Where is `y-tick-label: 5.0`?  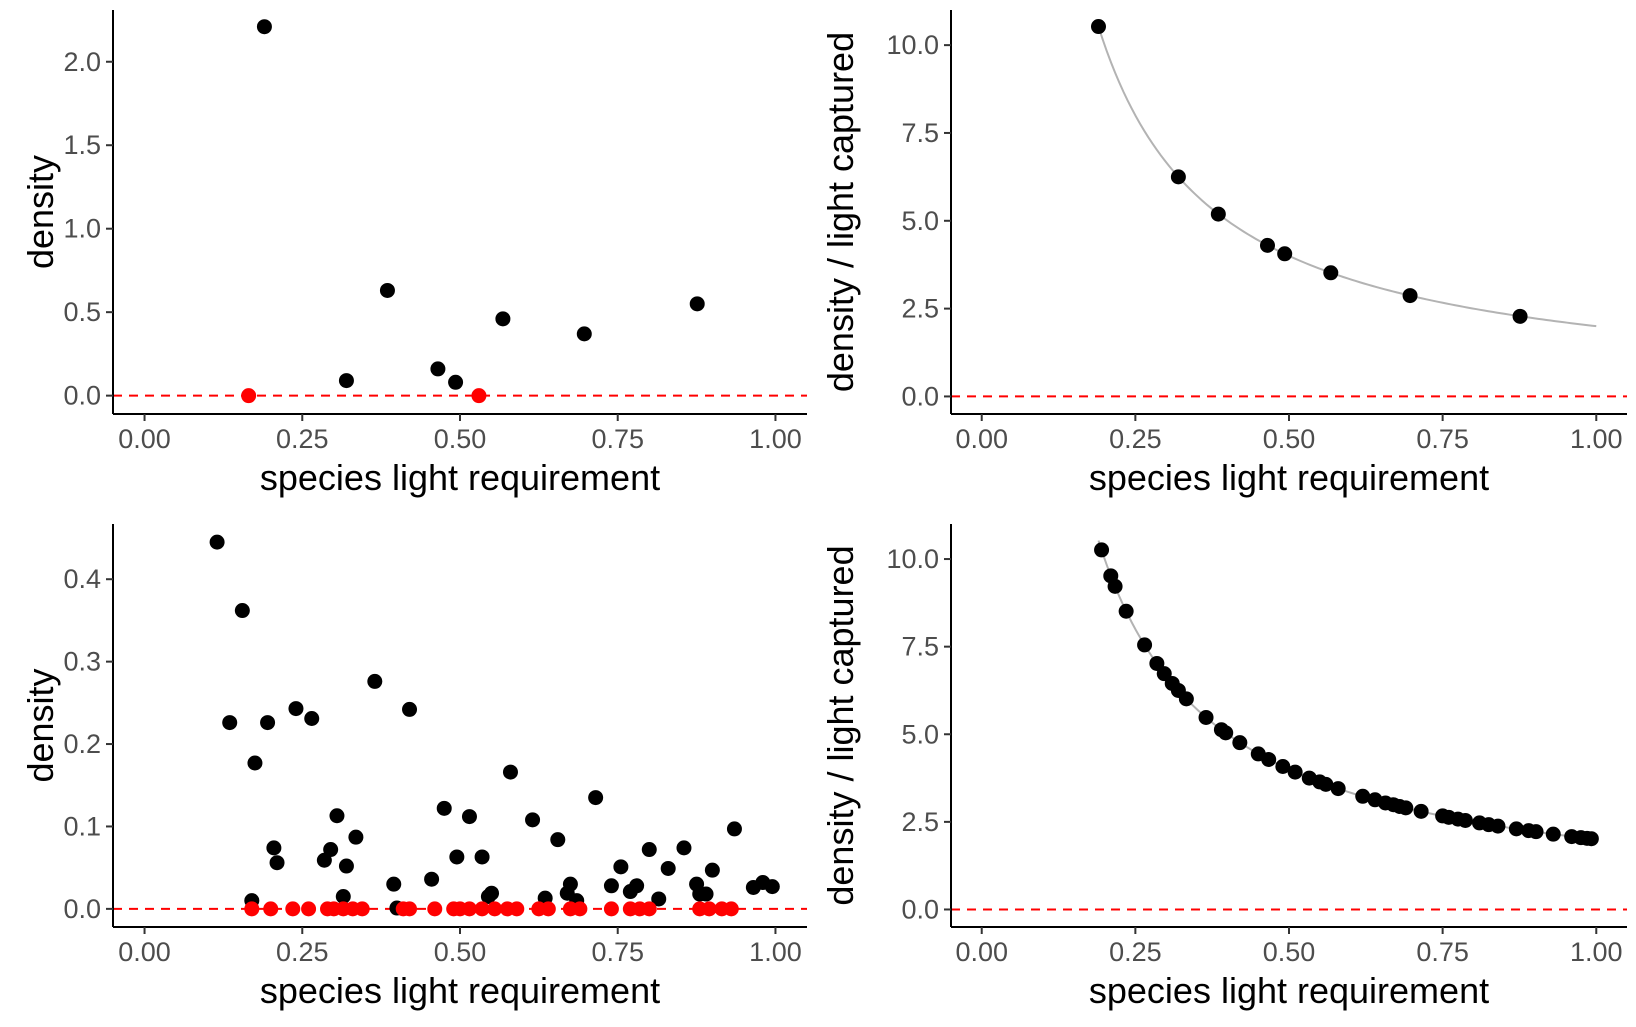
y-tick-label: 5.0 is located at coordinates (920, 221).